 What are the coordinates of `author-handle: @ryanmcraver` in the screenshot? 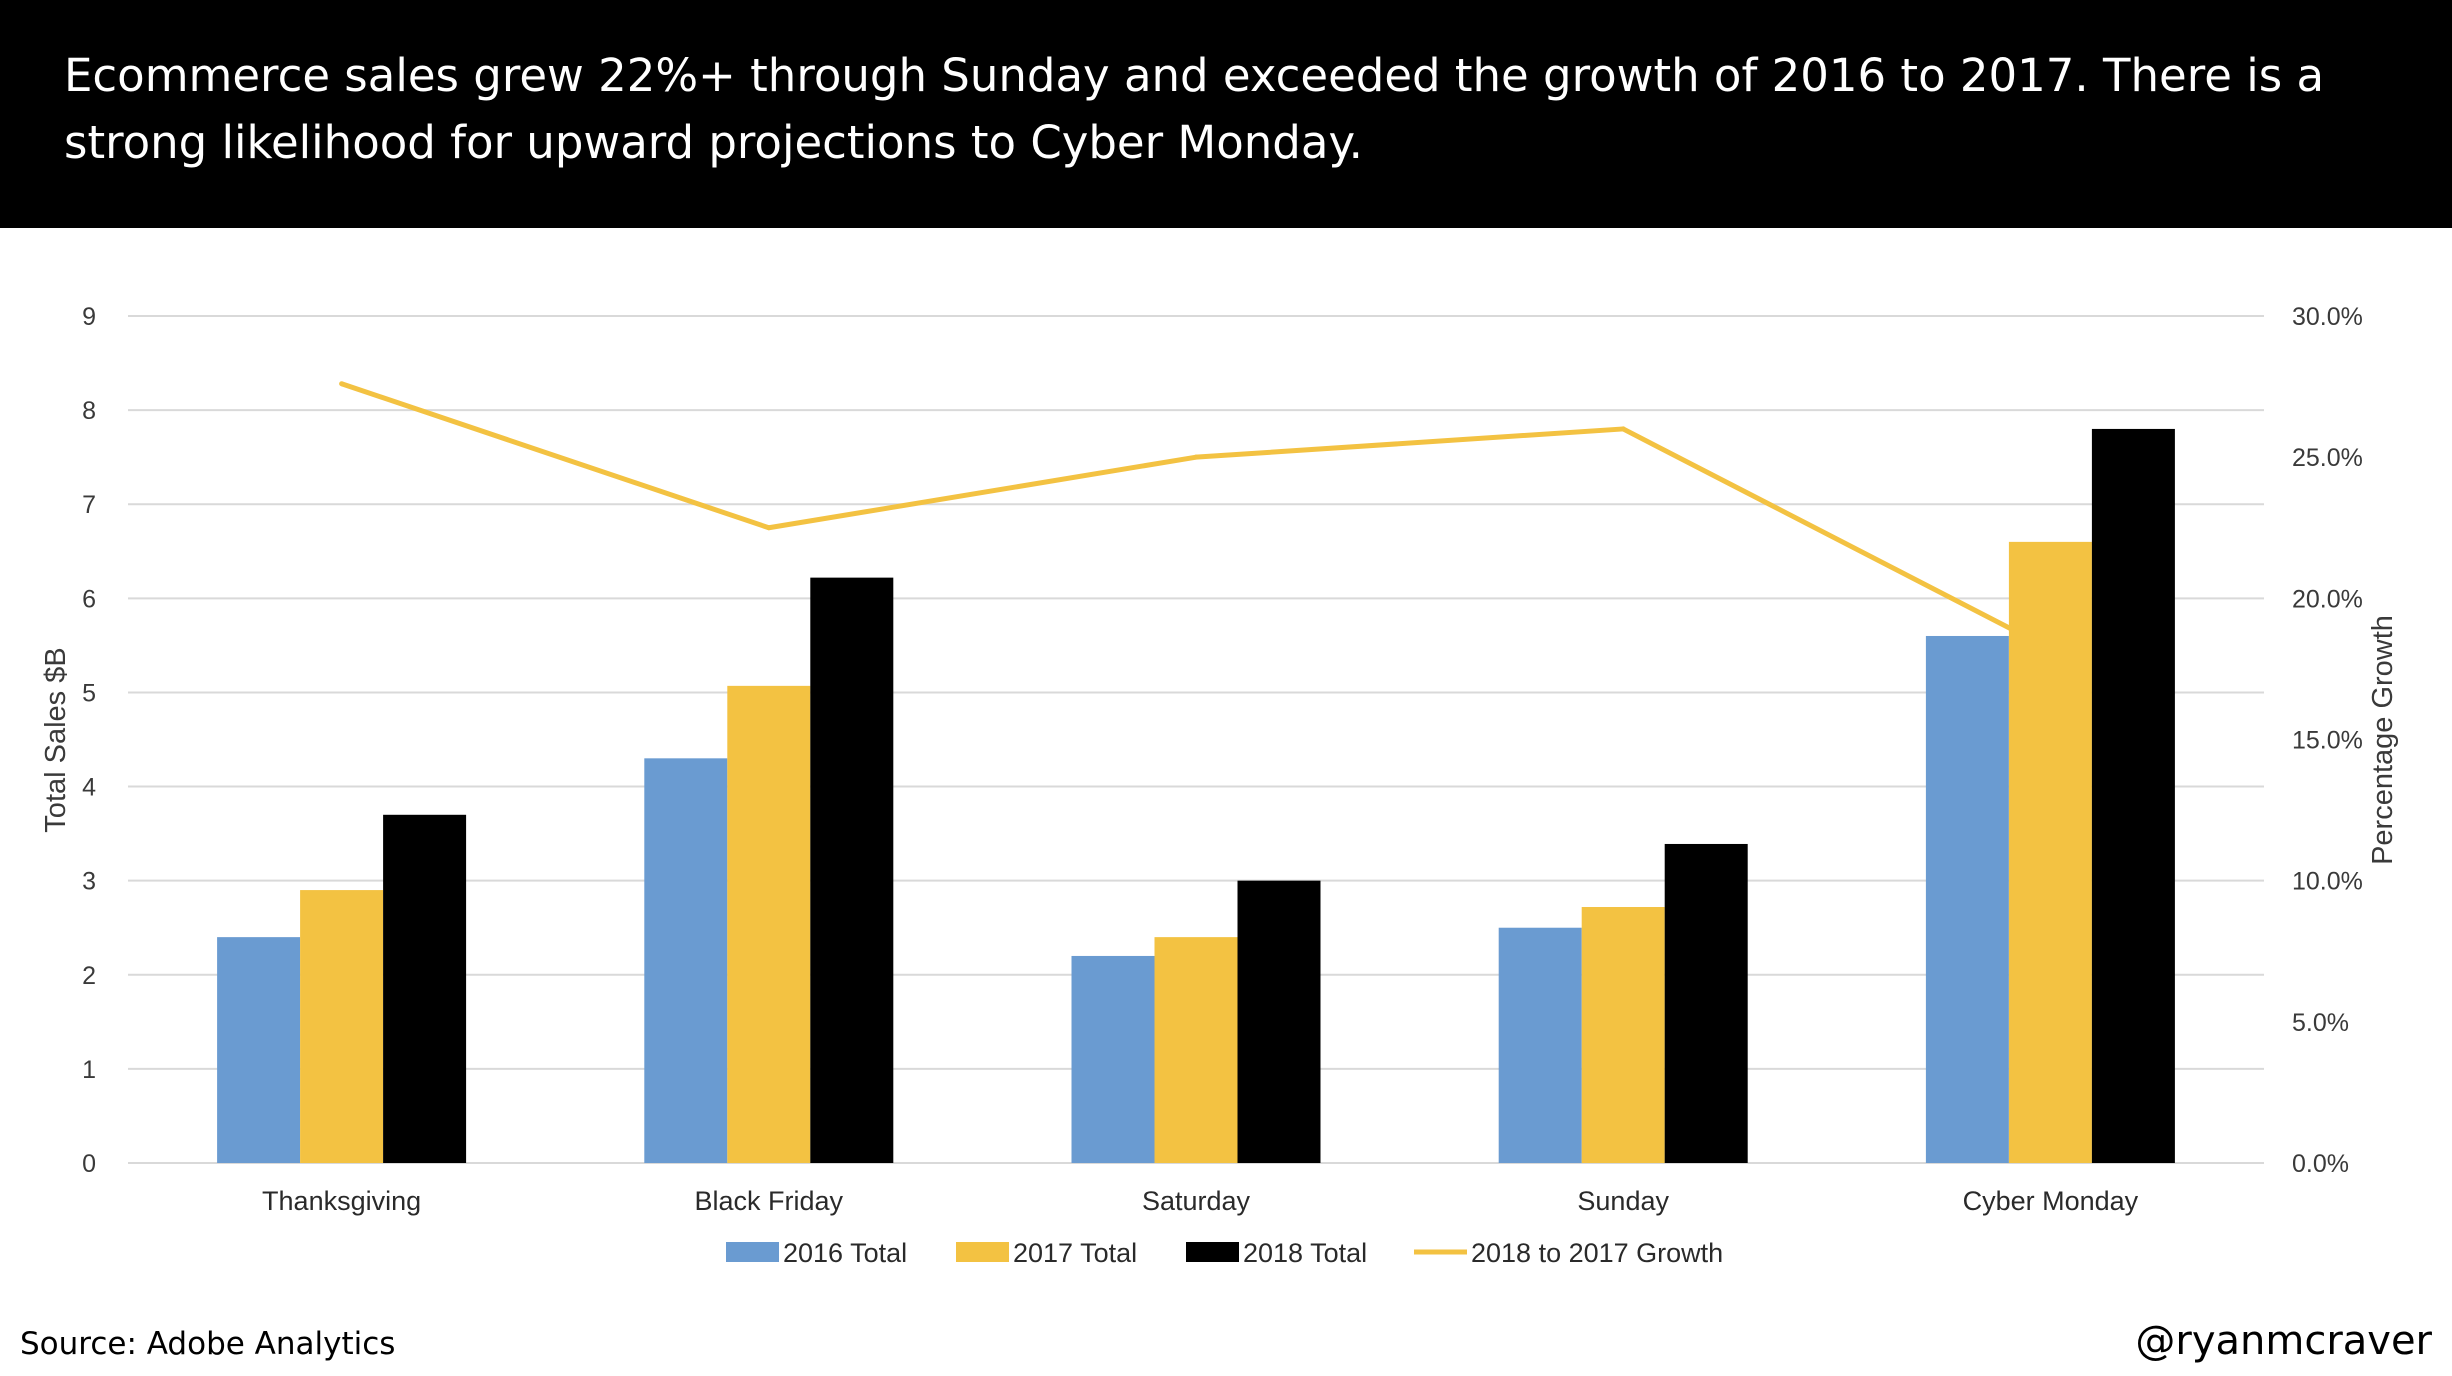 It's located at (2283, 1341).